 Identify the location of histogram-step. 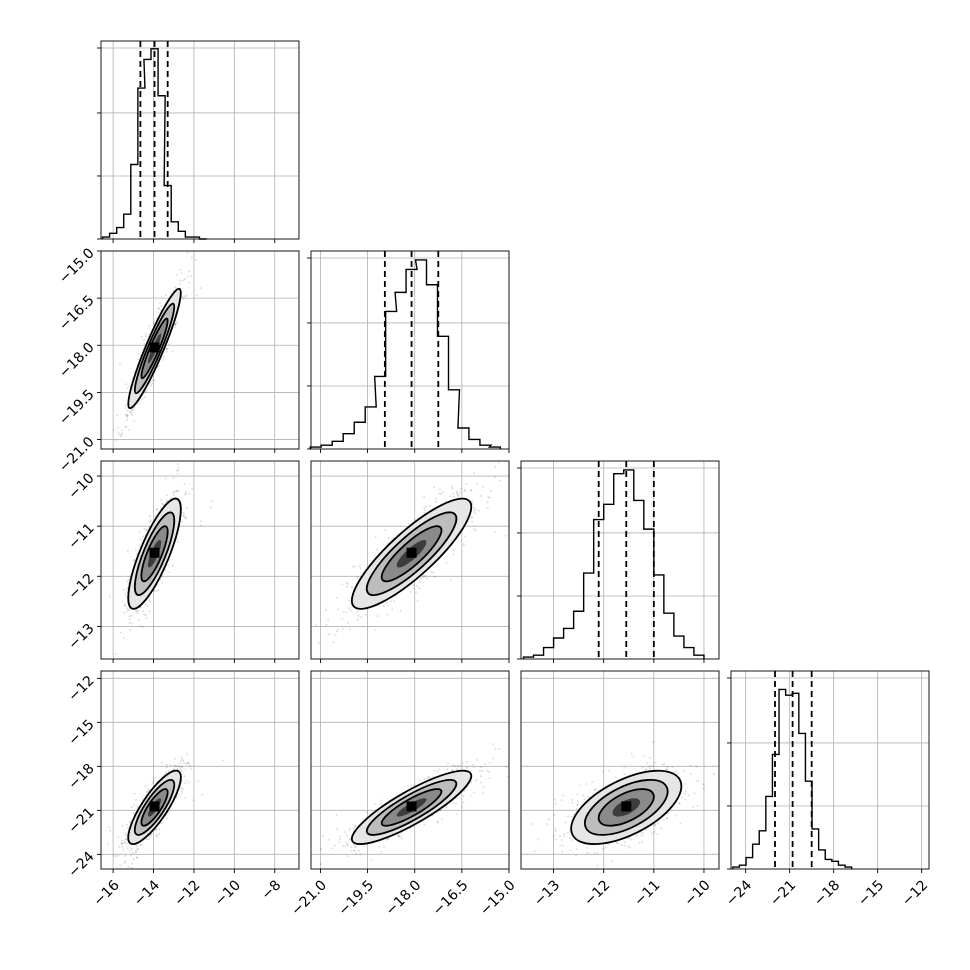
(405, 354).